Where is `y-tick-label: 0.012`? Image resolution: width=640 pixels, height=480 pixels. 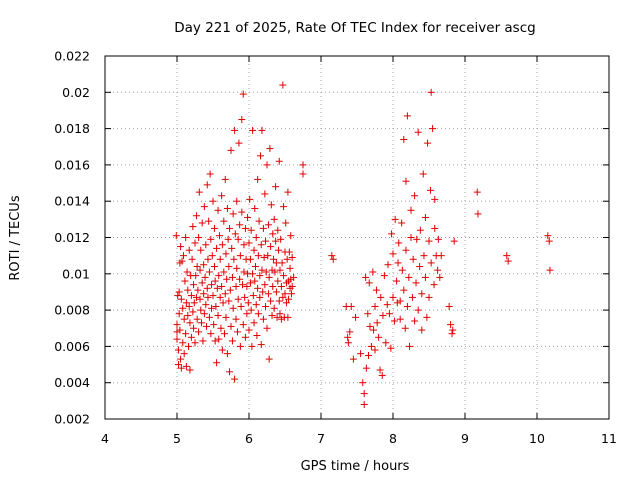 y-tick-label: 0.012 is located at coordinates (72, 237).